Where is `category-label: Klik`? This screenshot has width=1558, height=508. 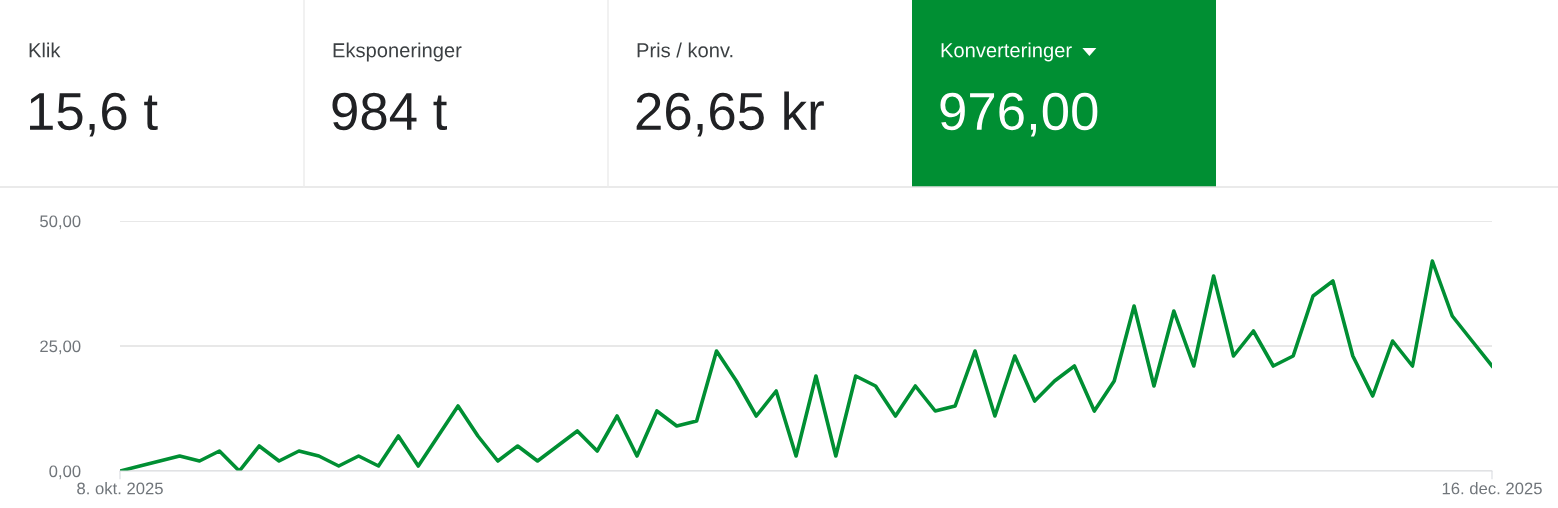
category-label: Klik is located at coordinates (45, 50).